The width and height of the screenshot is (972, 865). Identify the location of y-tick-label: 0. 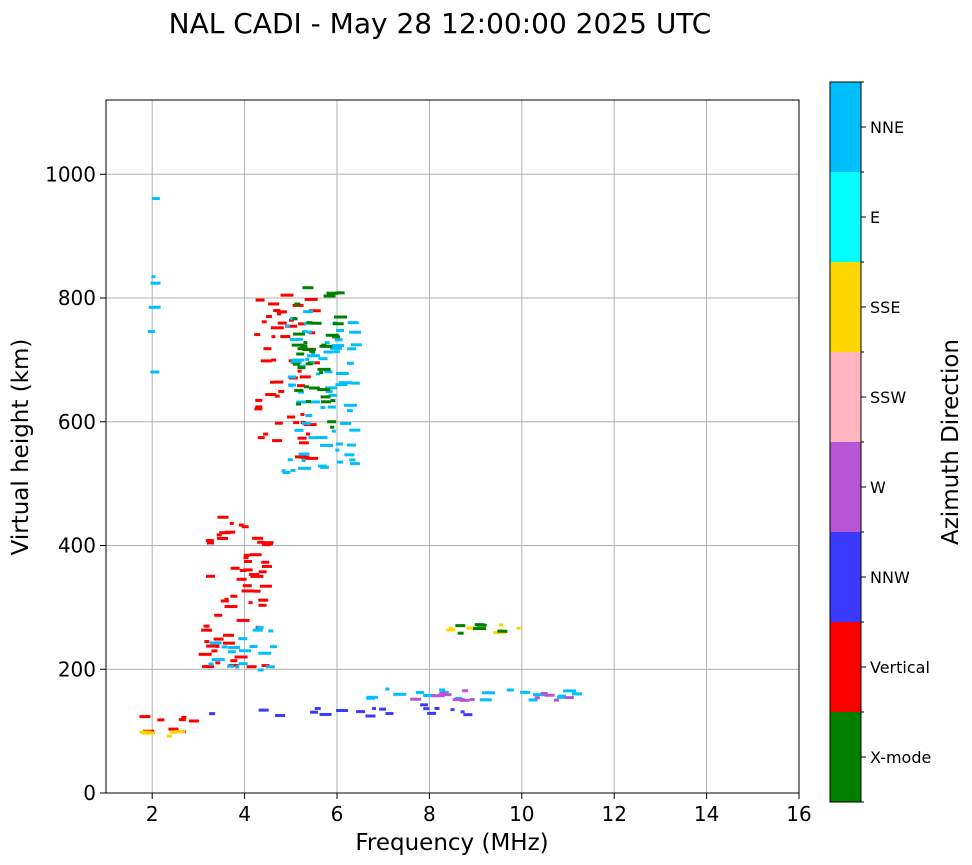
(89, 793).